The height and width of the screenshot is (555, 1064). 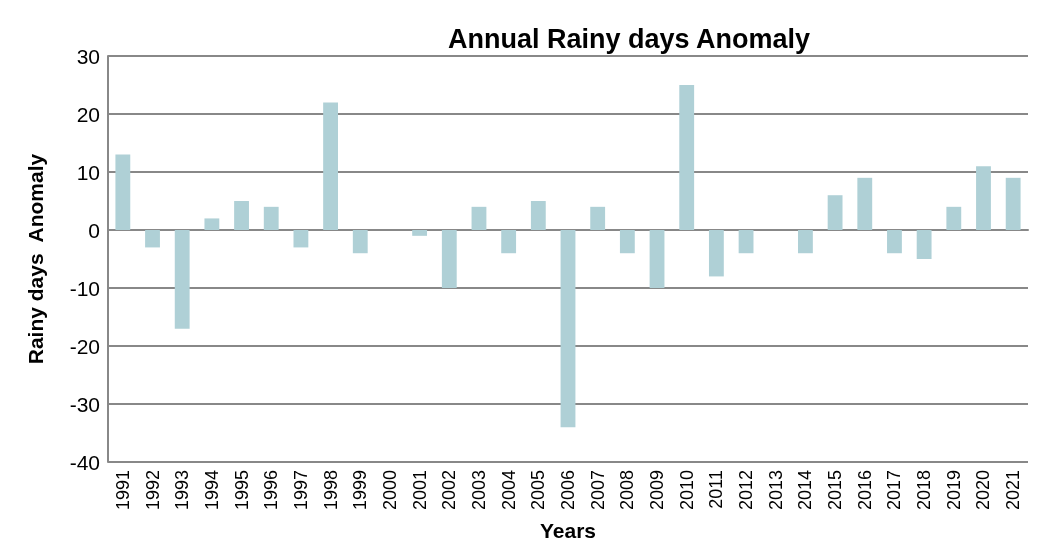 I want to click on x-tick-label: 2010, so click(x=686, y=490).